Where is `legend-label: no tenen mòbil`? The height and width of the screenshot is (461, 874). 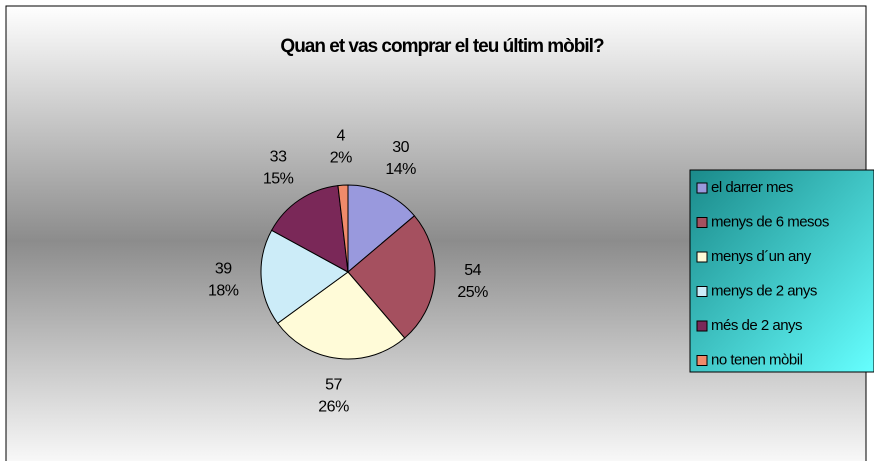 legend-label: no tenen mòbil is located at coordinates (757, 359).